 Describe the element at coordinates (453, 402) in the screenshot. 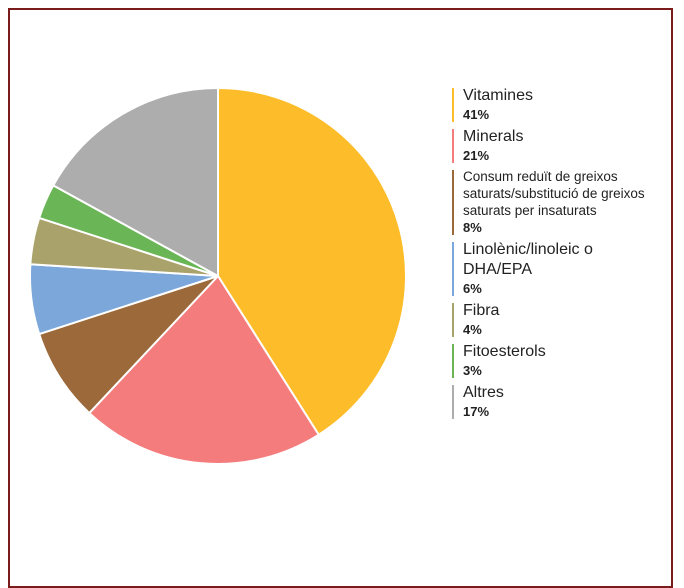

I see `legend-swatch-altres` at that location.